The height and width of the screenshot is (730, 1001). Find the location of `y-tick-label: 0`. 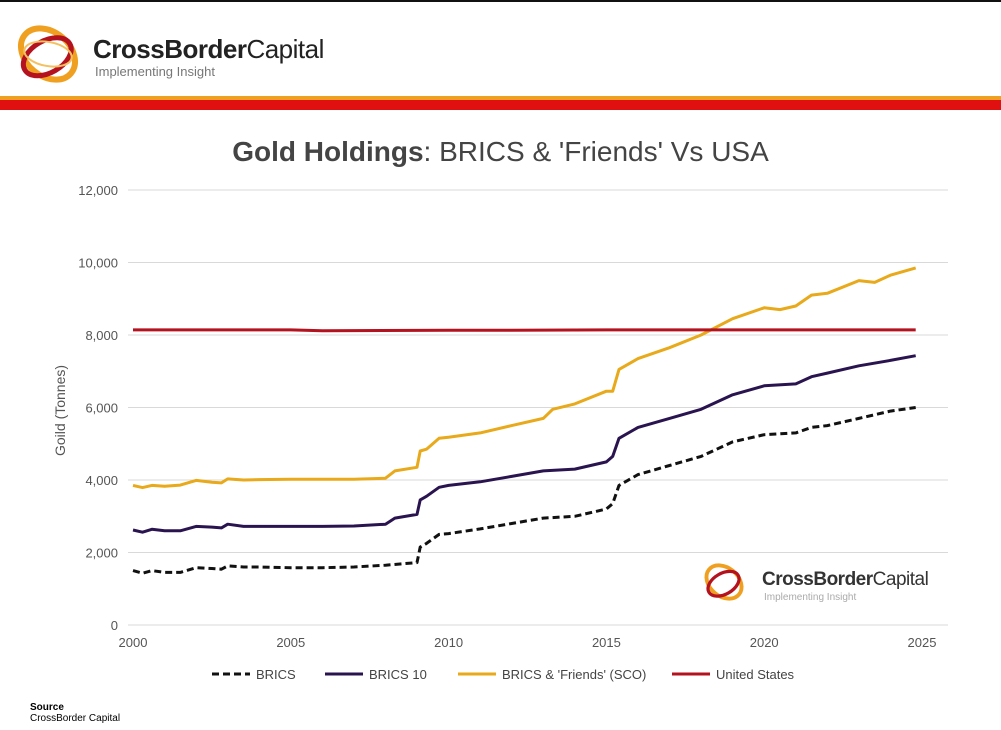

y-tick-label: 0 is located at coordinates (114, 625).